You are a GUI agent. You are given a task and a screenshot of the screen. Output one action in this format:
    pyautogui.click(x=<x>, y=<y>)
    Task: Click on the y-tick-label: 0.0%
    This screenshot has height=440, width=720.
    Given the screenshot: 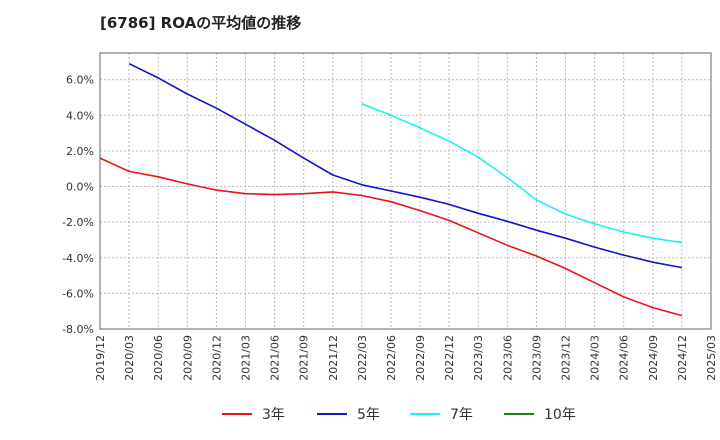 What is the action you would take?
    pyautogui.click(x=80, y=187)
    